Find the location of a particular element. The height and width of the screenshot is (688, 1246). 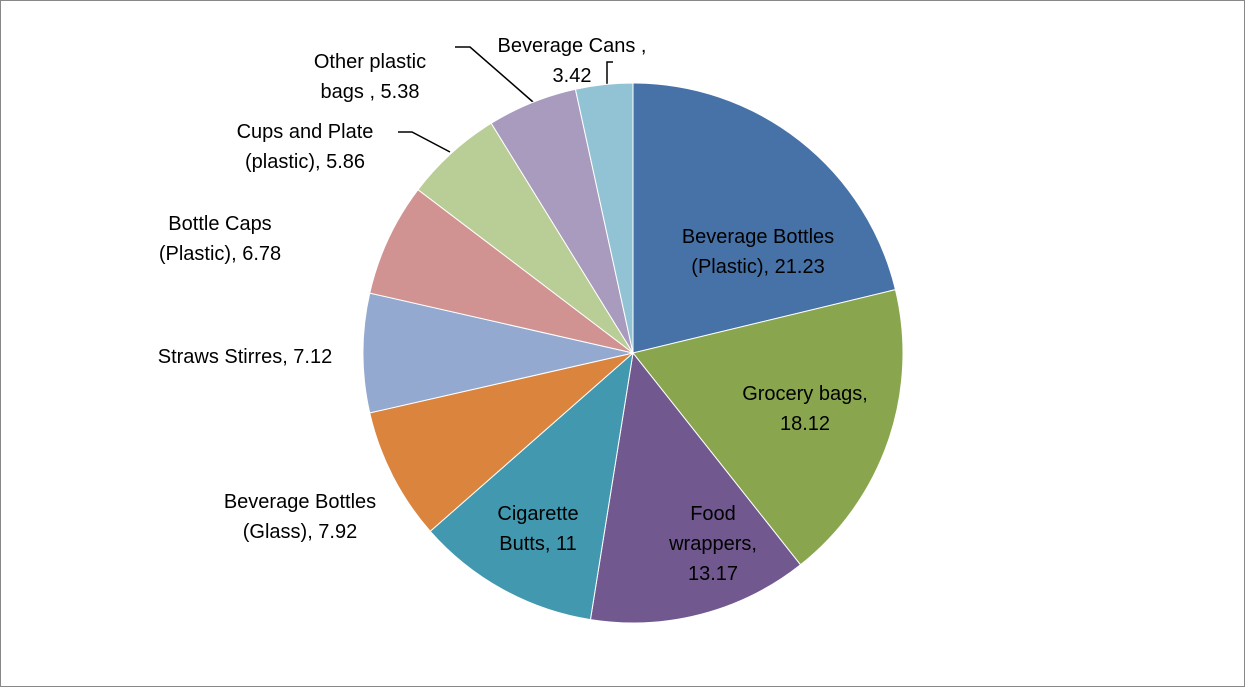

data-label-line: wrappers, is located at coordinates (712, 544).